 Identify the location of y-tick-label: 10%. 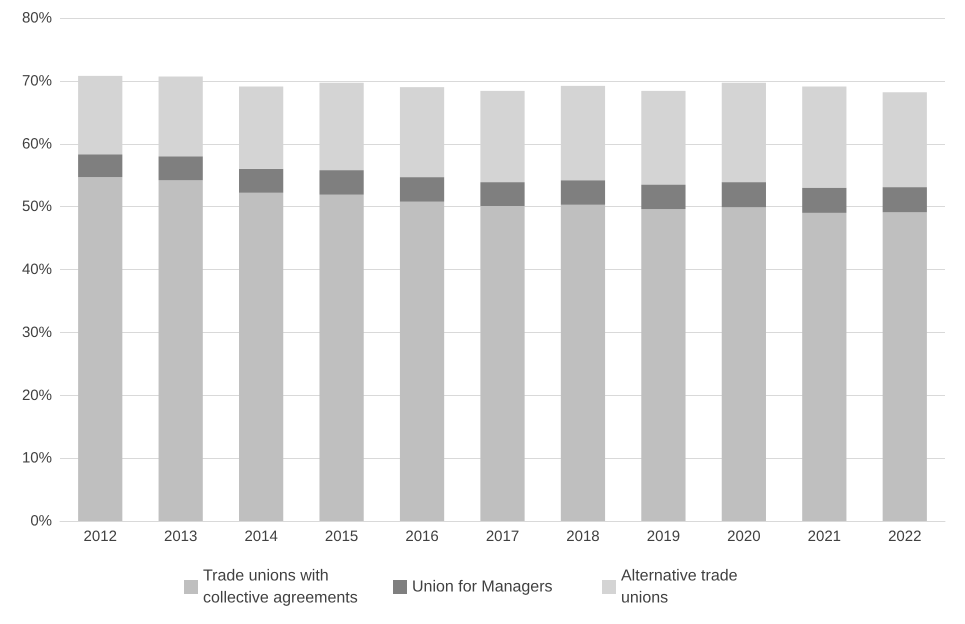
(37, 458).